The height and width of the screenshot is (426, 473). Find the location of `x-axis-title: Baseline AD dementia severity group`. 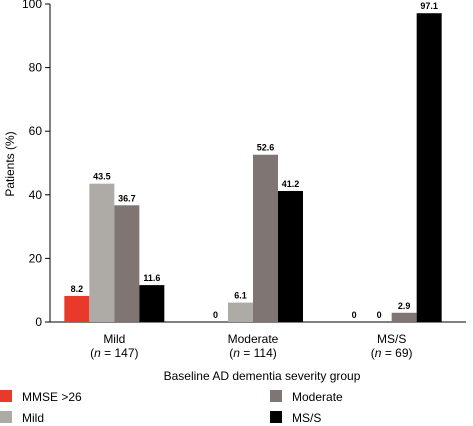

x-axis-title: Baseline AD dementia severity group is located at coordinates (262, 376).